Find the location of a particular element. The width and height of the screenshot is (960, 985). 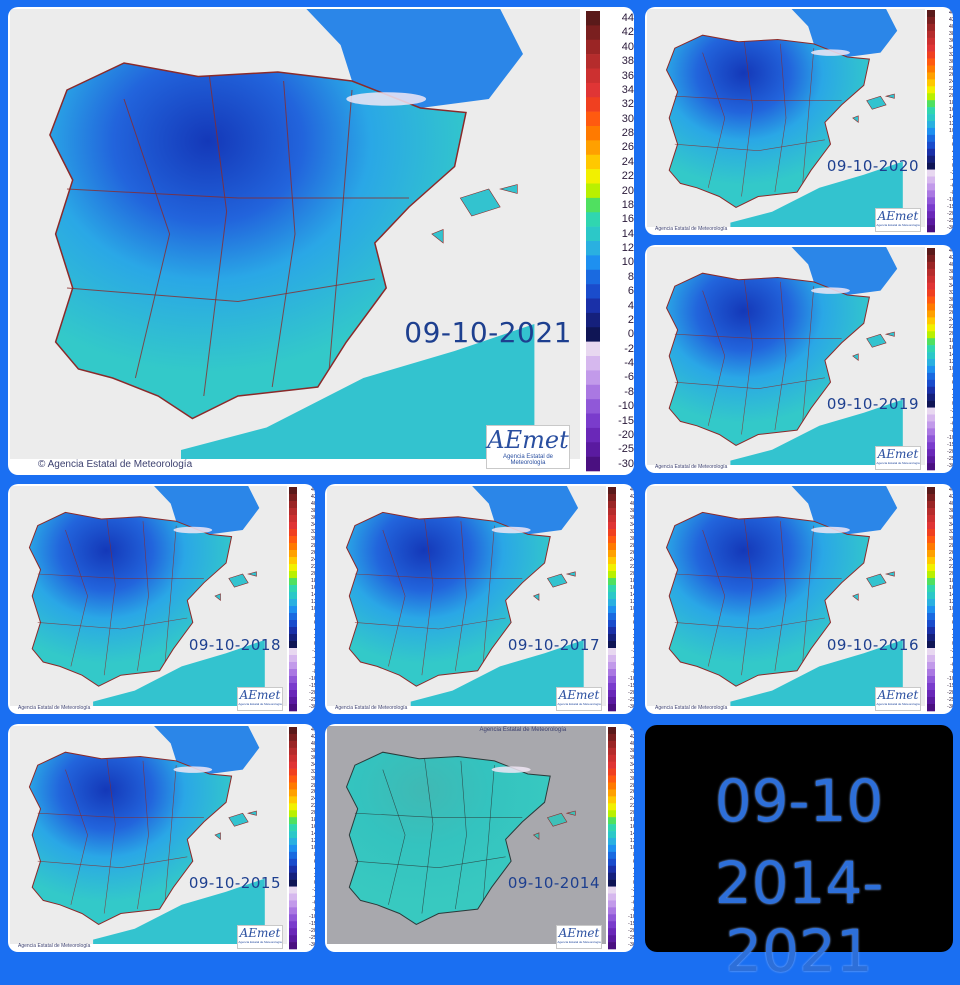

scale-label: 42 is located at coordinates (631, 736).